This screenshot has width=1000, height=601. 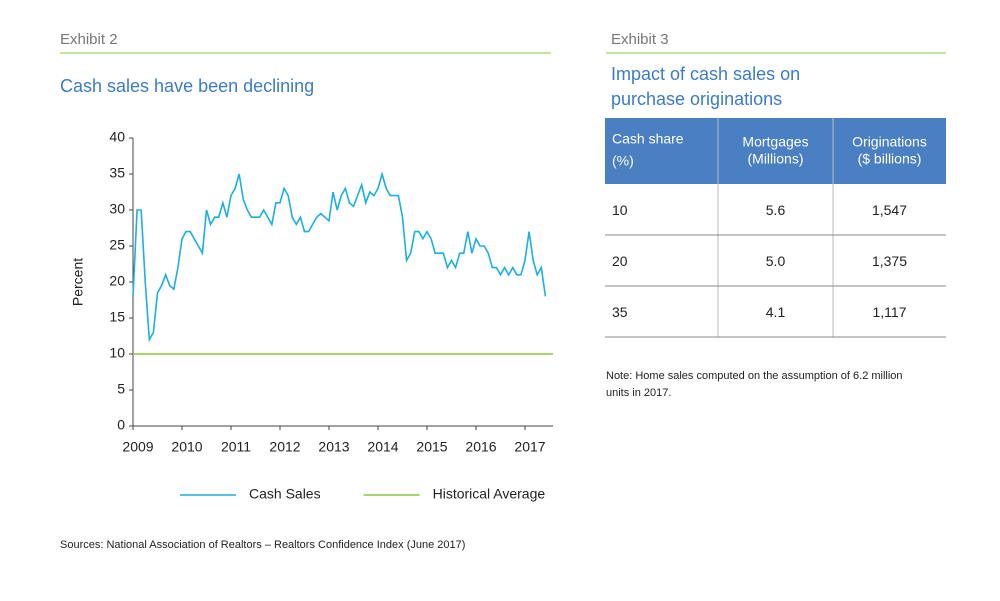 What do you see at coordinates (889, 261) in the screenshot?
I see `table-cell: 1,375` at bounding box center [889, 261].